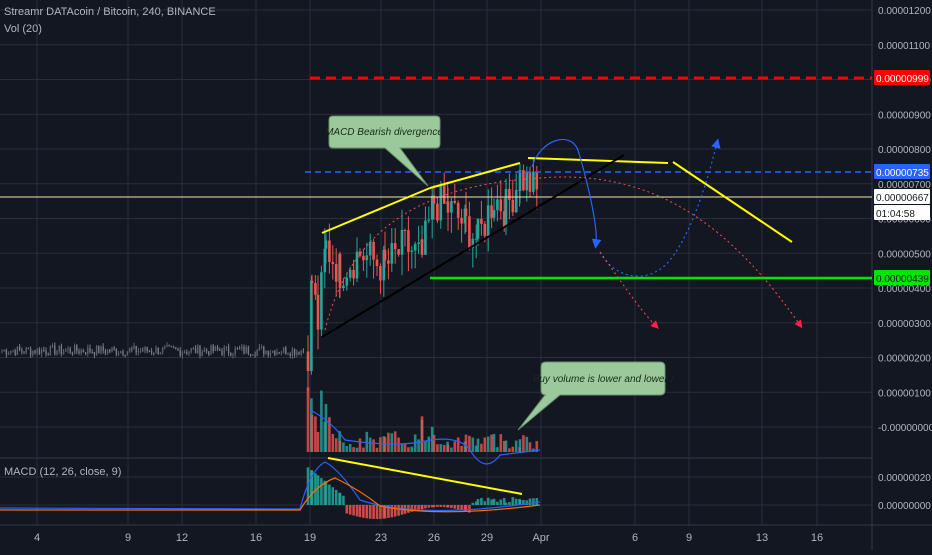 The width and height of the screenshot is (932, 555). I want to click on volume-bars, so click(423, 426).